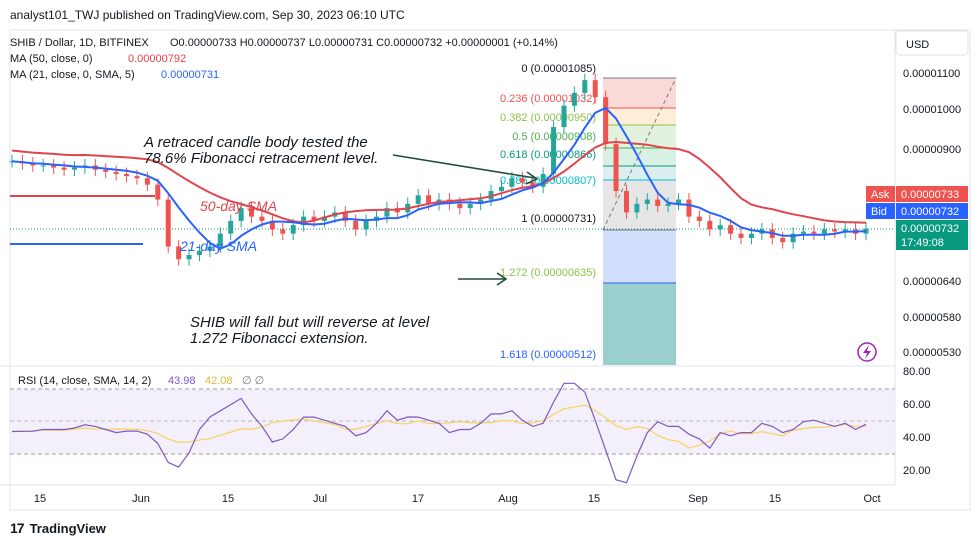 The width and height of the screenshot is (980, 547). What do you see at coordinates (871, 499) in the screenshot?
I see `time-tick: Oct` at bounding box center [871, 499].